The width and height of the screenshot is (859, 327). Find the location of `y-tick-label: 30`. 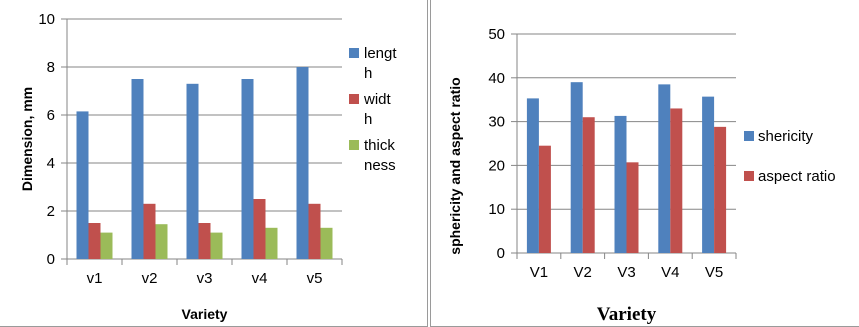

y-tick-label: 30 is located at coordinates (496, 122).